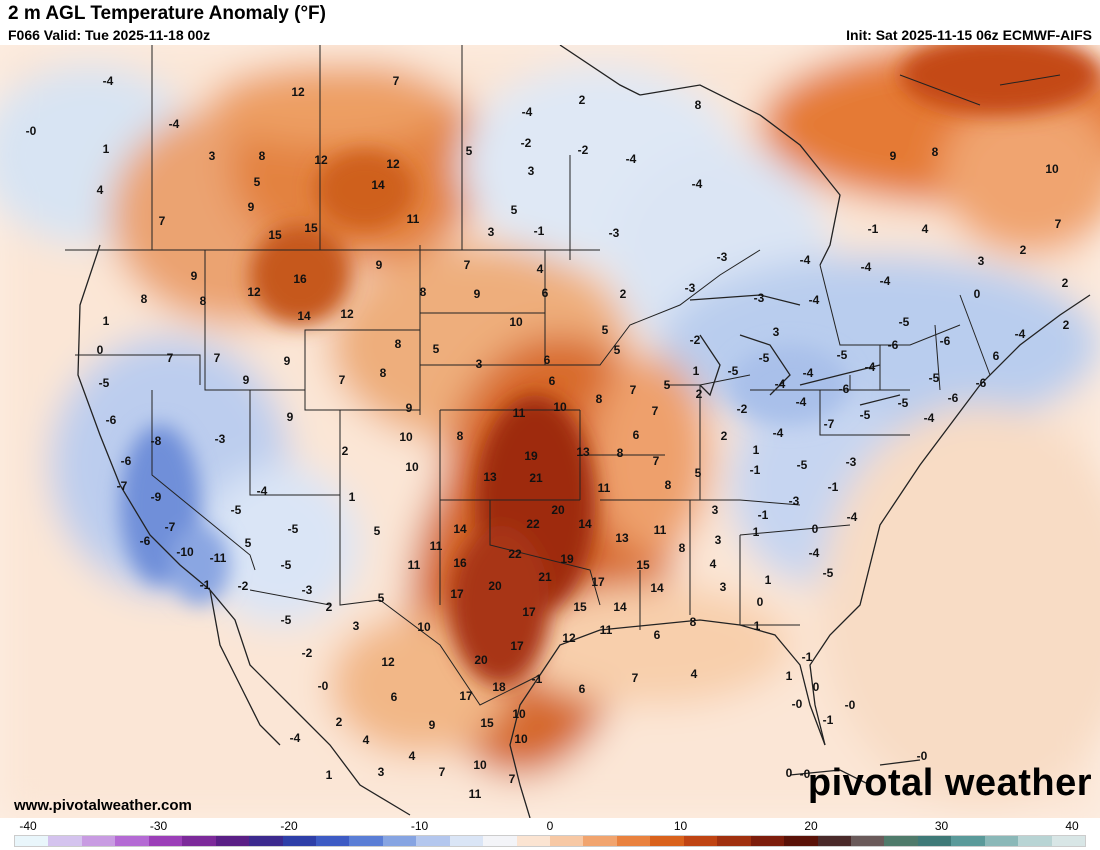  What do you see at coordinates (760, 602) in the screenshot?
I see `anomaly-value: 0` at bounding box center [760, 602].